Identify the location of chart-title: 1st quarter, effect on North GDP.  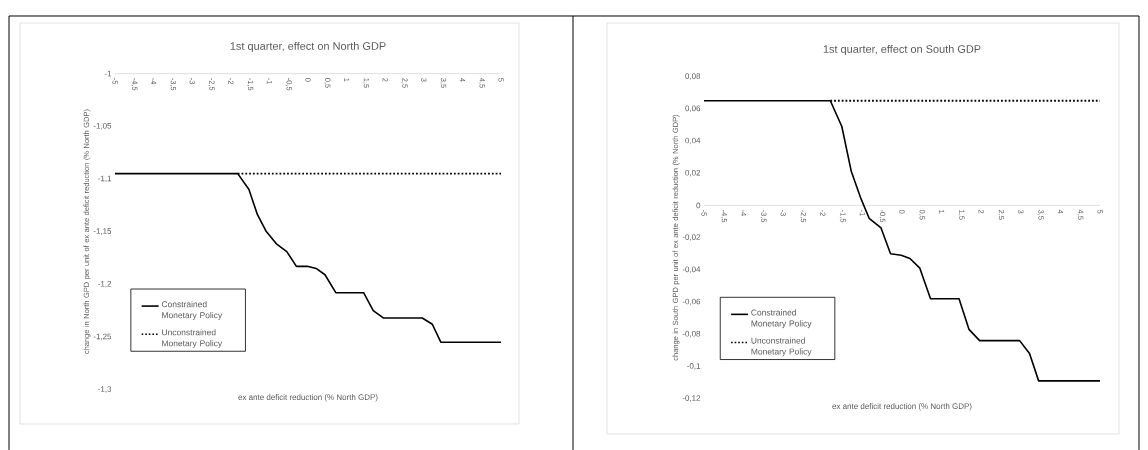
(308, 46).